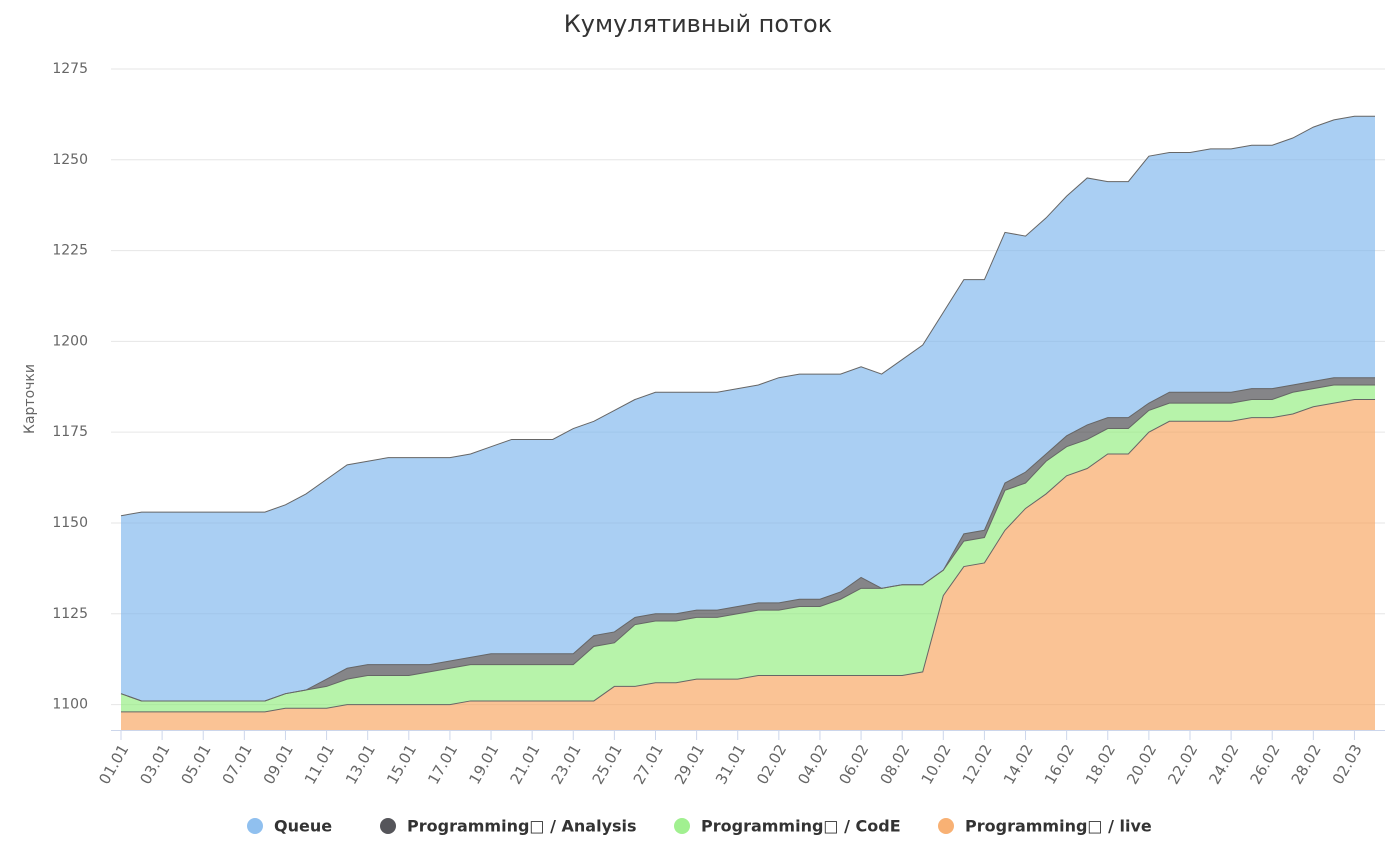  I want to click on legend-label: Programming□ / CodE, so click(801, 826).